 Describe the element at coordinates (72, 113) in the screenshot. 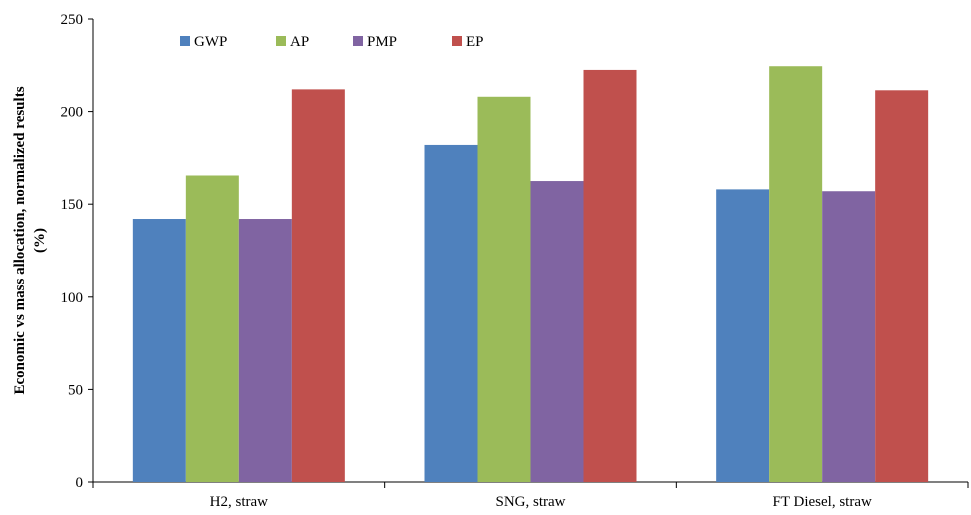

I see `y-tick-label: 200` at that location.